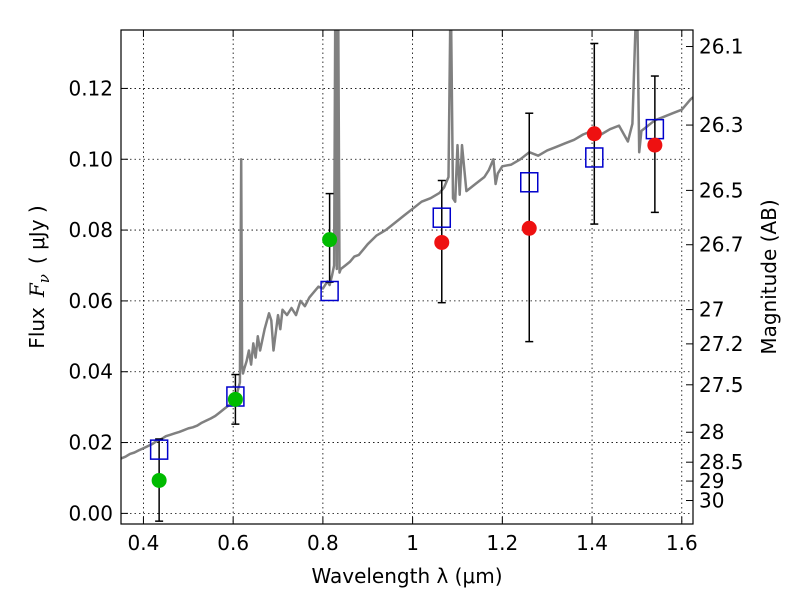  What do you see at coordinates (90, 372) in the screenshot?
I see `y-tick-label: 0.04` at bounding box center [90, 372].